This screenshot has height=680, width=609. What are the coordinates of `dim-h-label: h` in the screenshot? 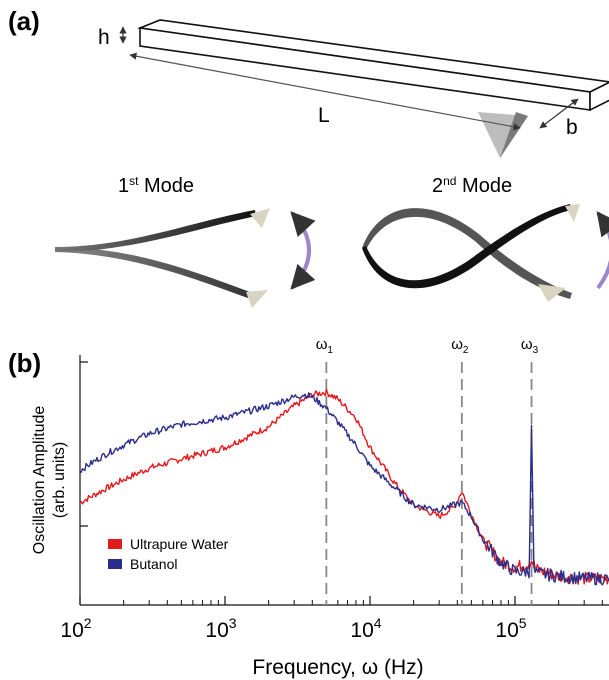 It's located at (104, 37).